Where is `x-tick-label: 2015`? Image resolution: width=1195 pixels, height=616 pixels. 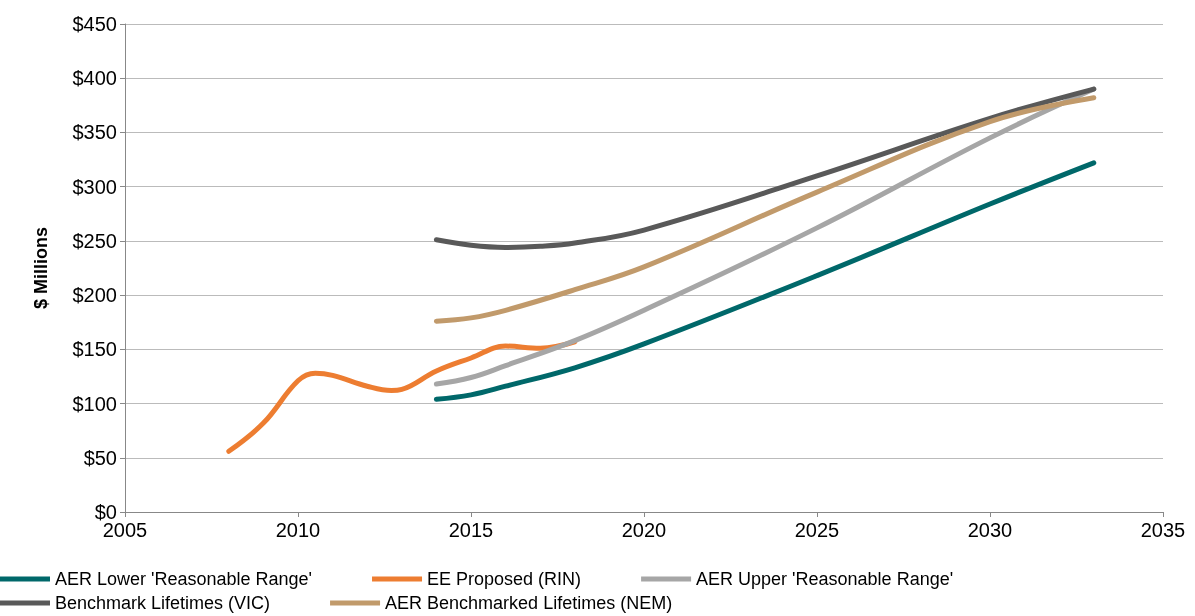 x-tick-label: 2015 is located at coordinates (471, 530).